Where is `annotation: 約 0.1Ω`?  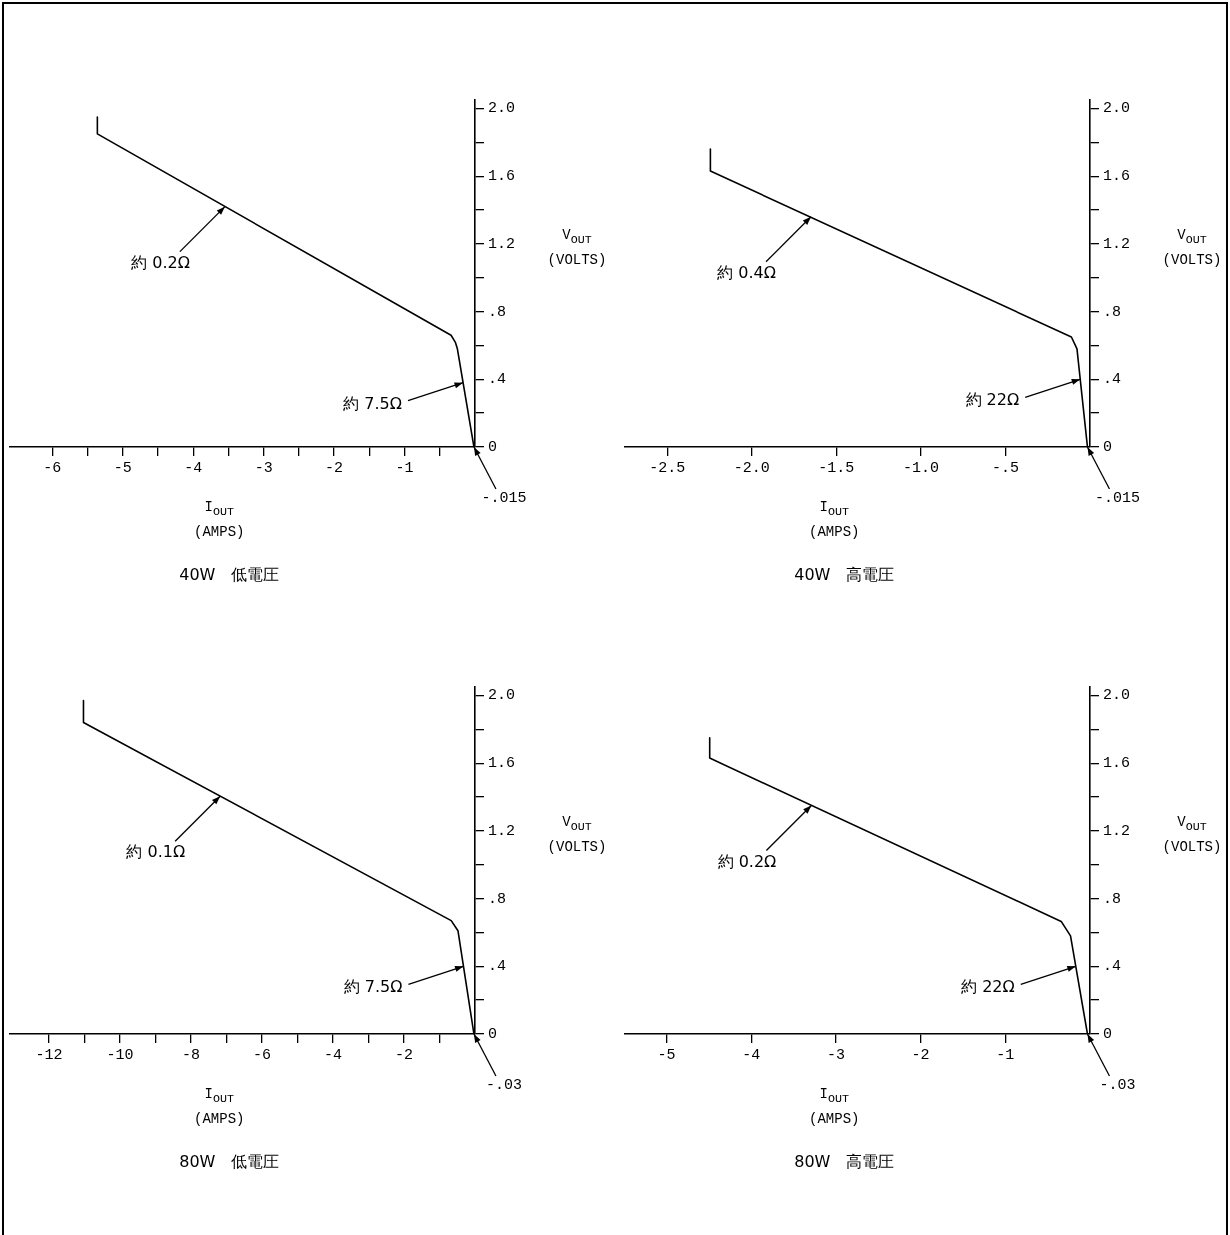
annotation: 約 0.1Ω is located at coordinates (156, 852).